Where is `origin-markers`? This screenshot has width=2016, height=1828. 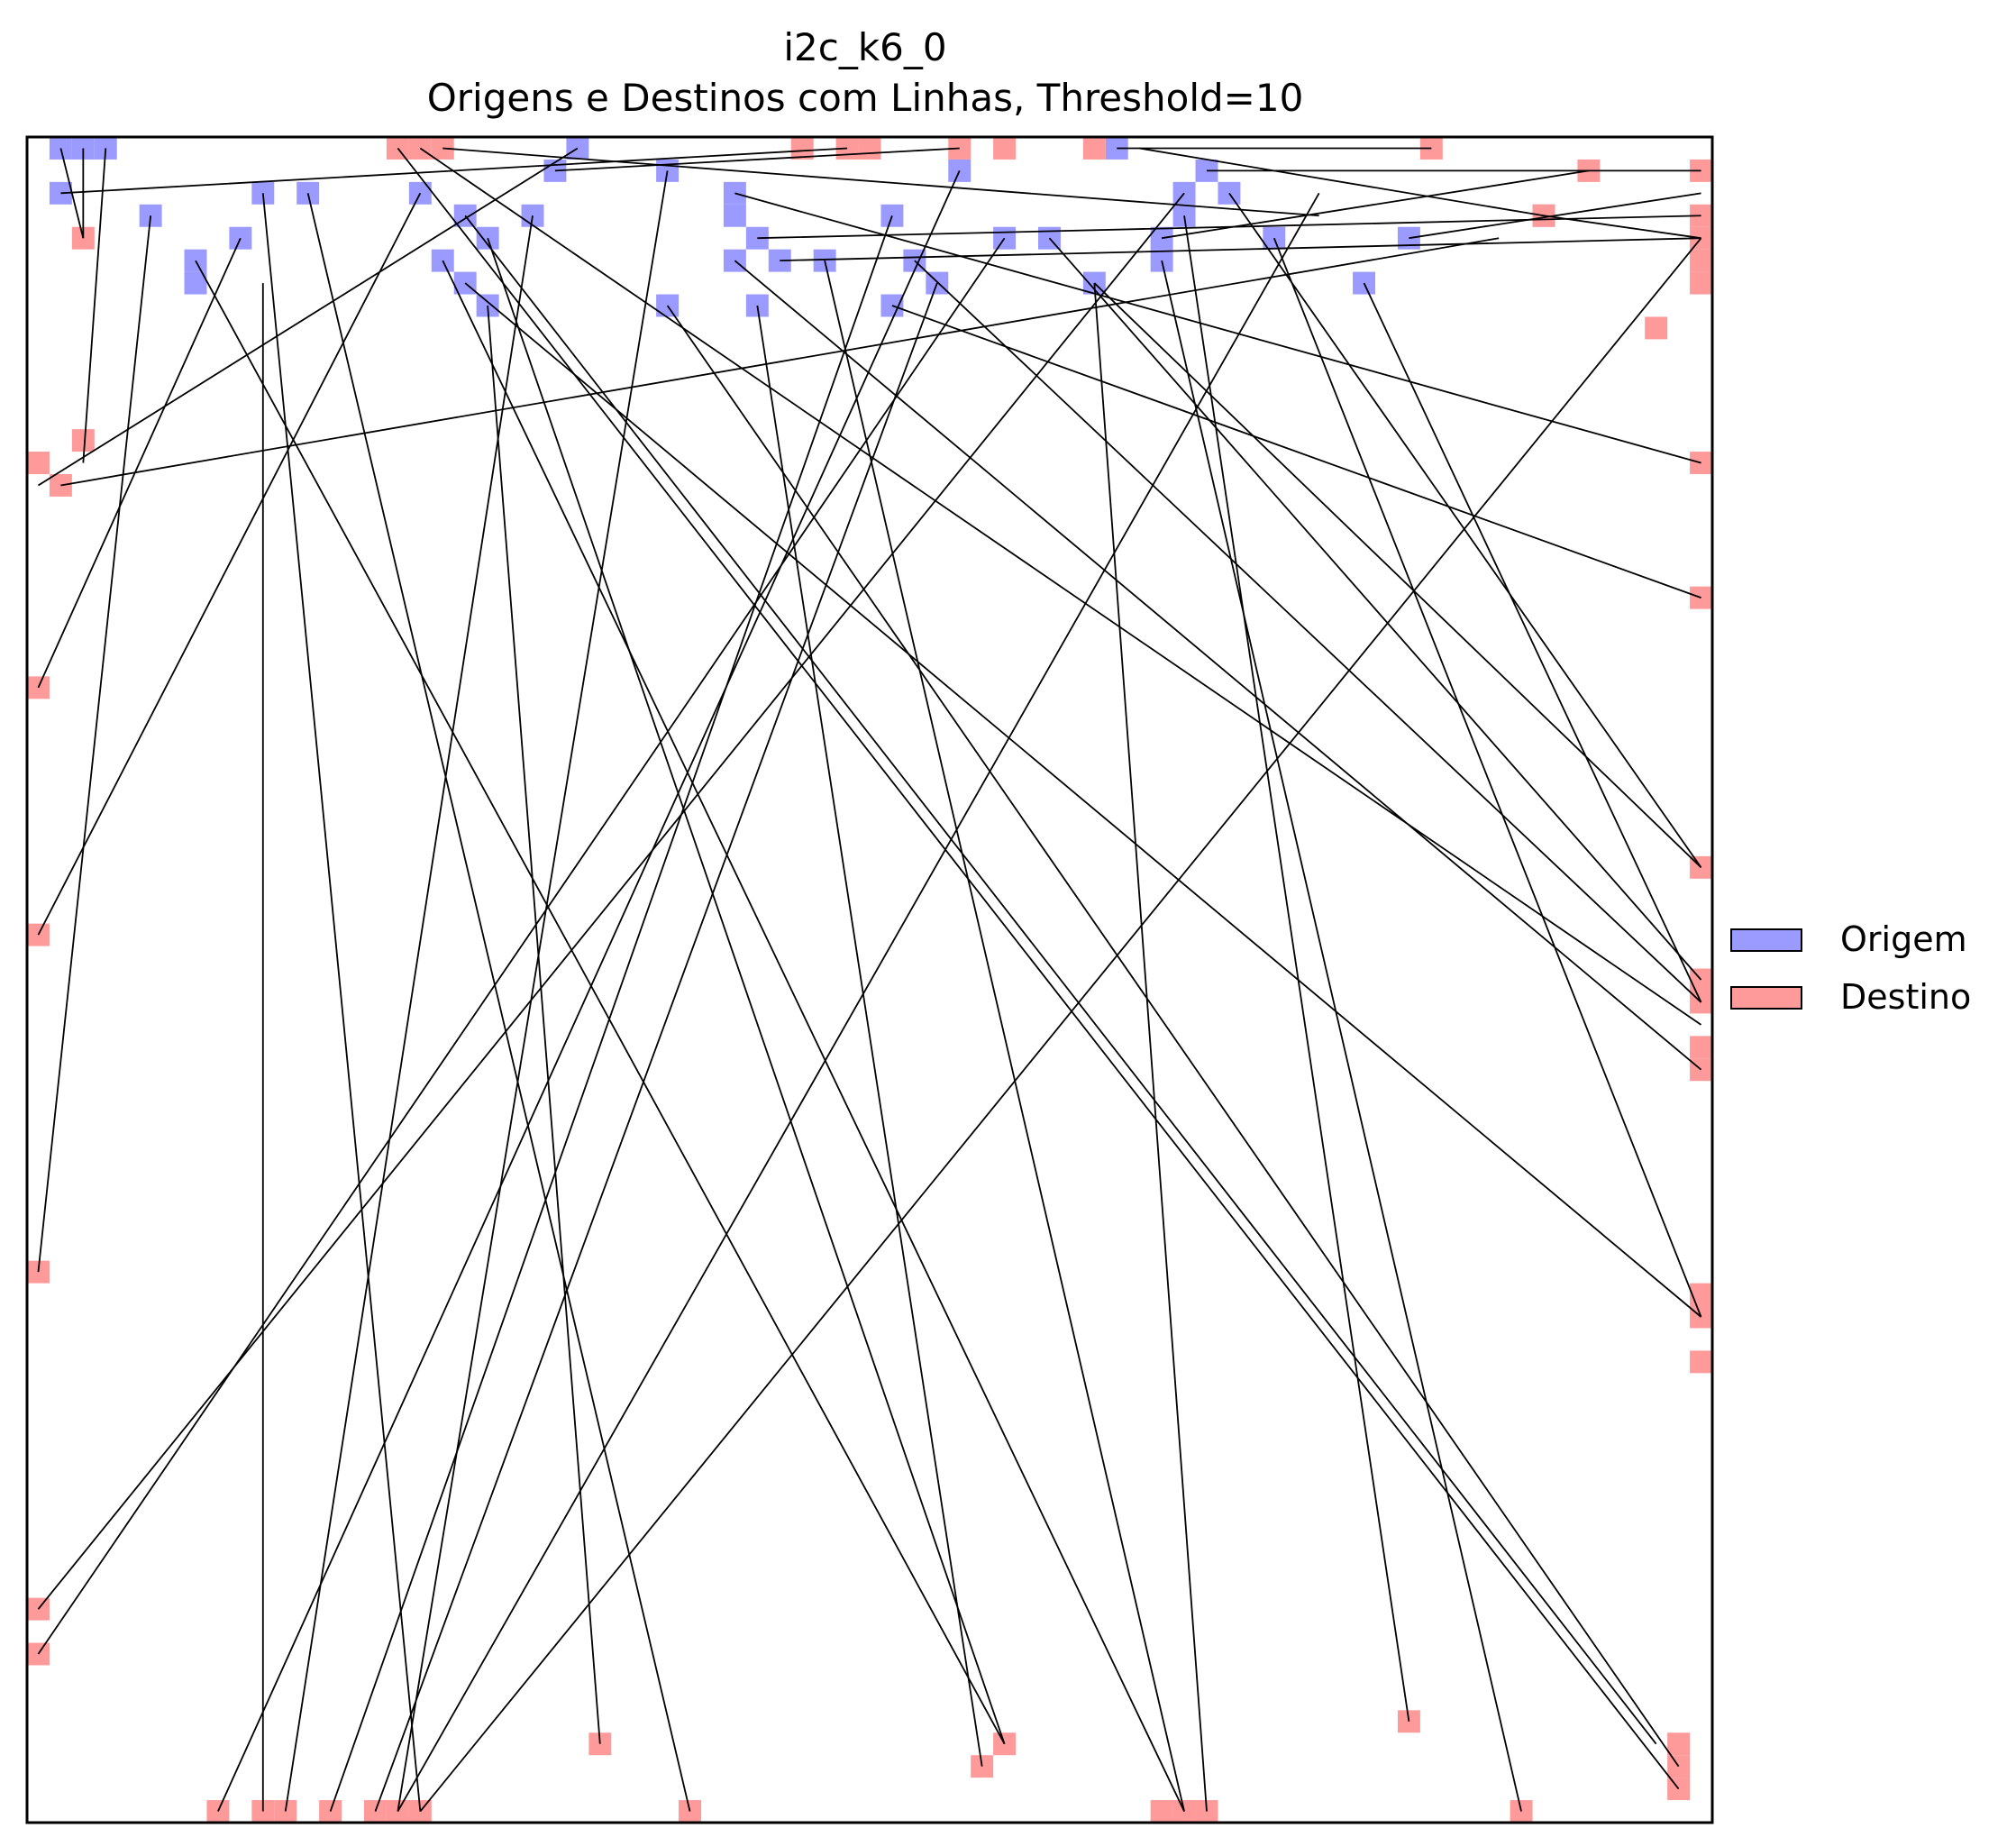 origin-markers is located at coordinates (802, 227).